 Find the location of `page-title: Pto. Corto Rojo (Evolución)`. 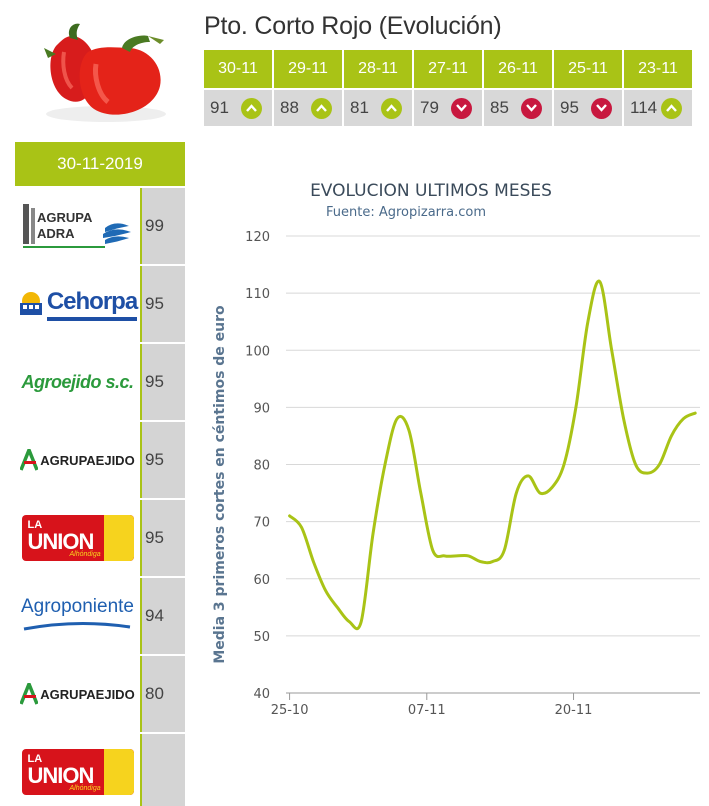

page-title: Pto. Corto Rojo (Evolución) is located at coordinates (353, 26).